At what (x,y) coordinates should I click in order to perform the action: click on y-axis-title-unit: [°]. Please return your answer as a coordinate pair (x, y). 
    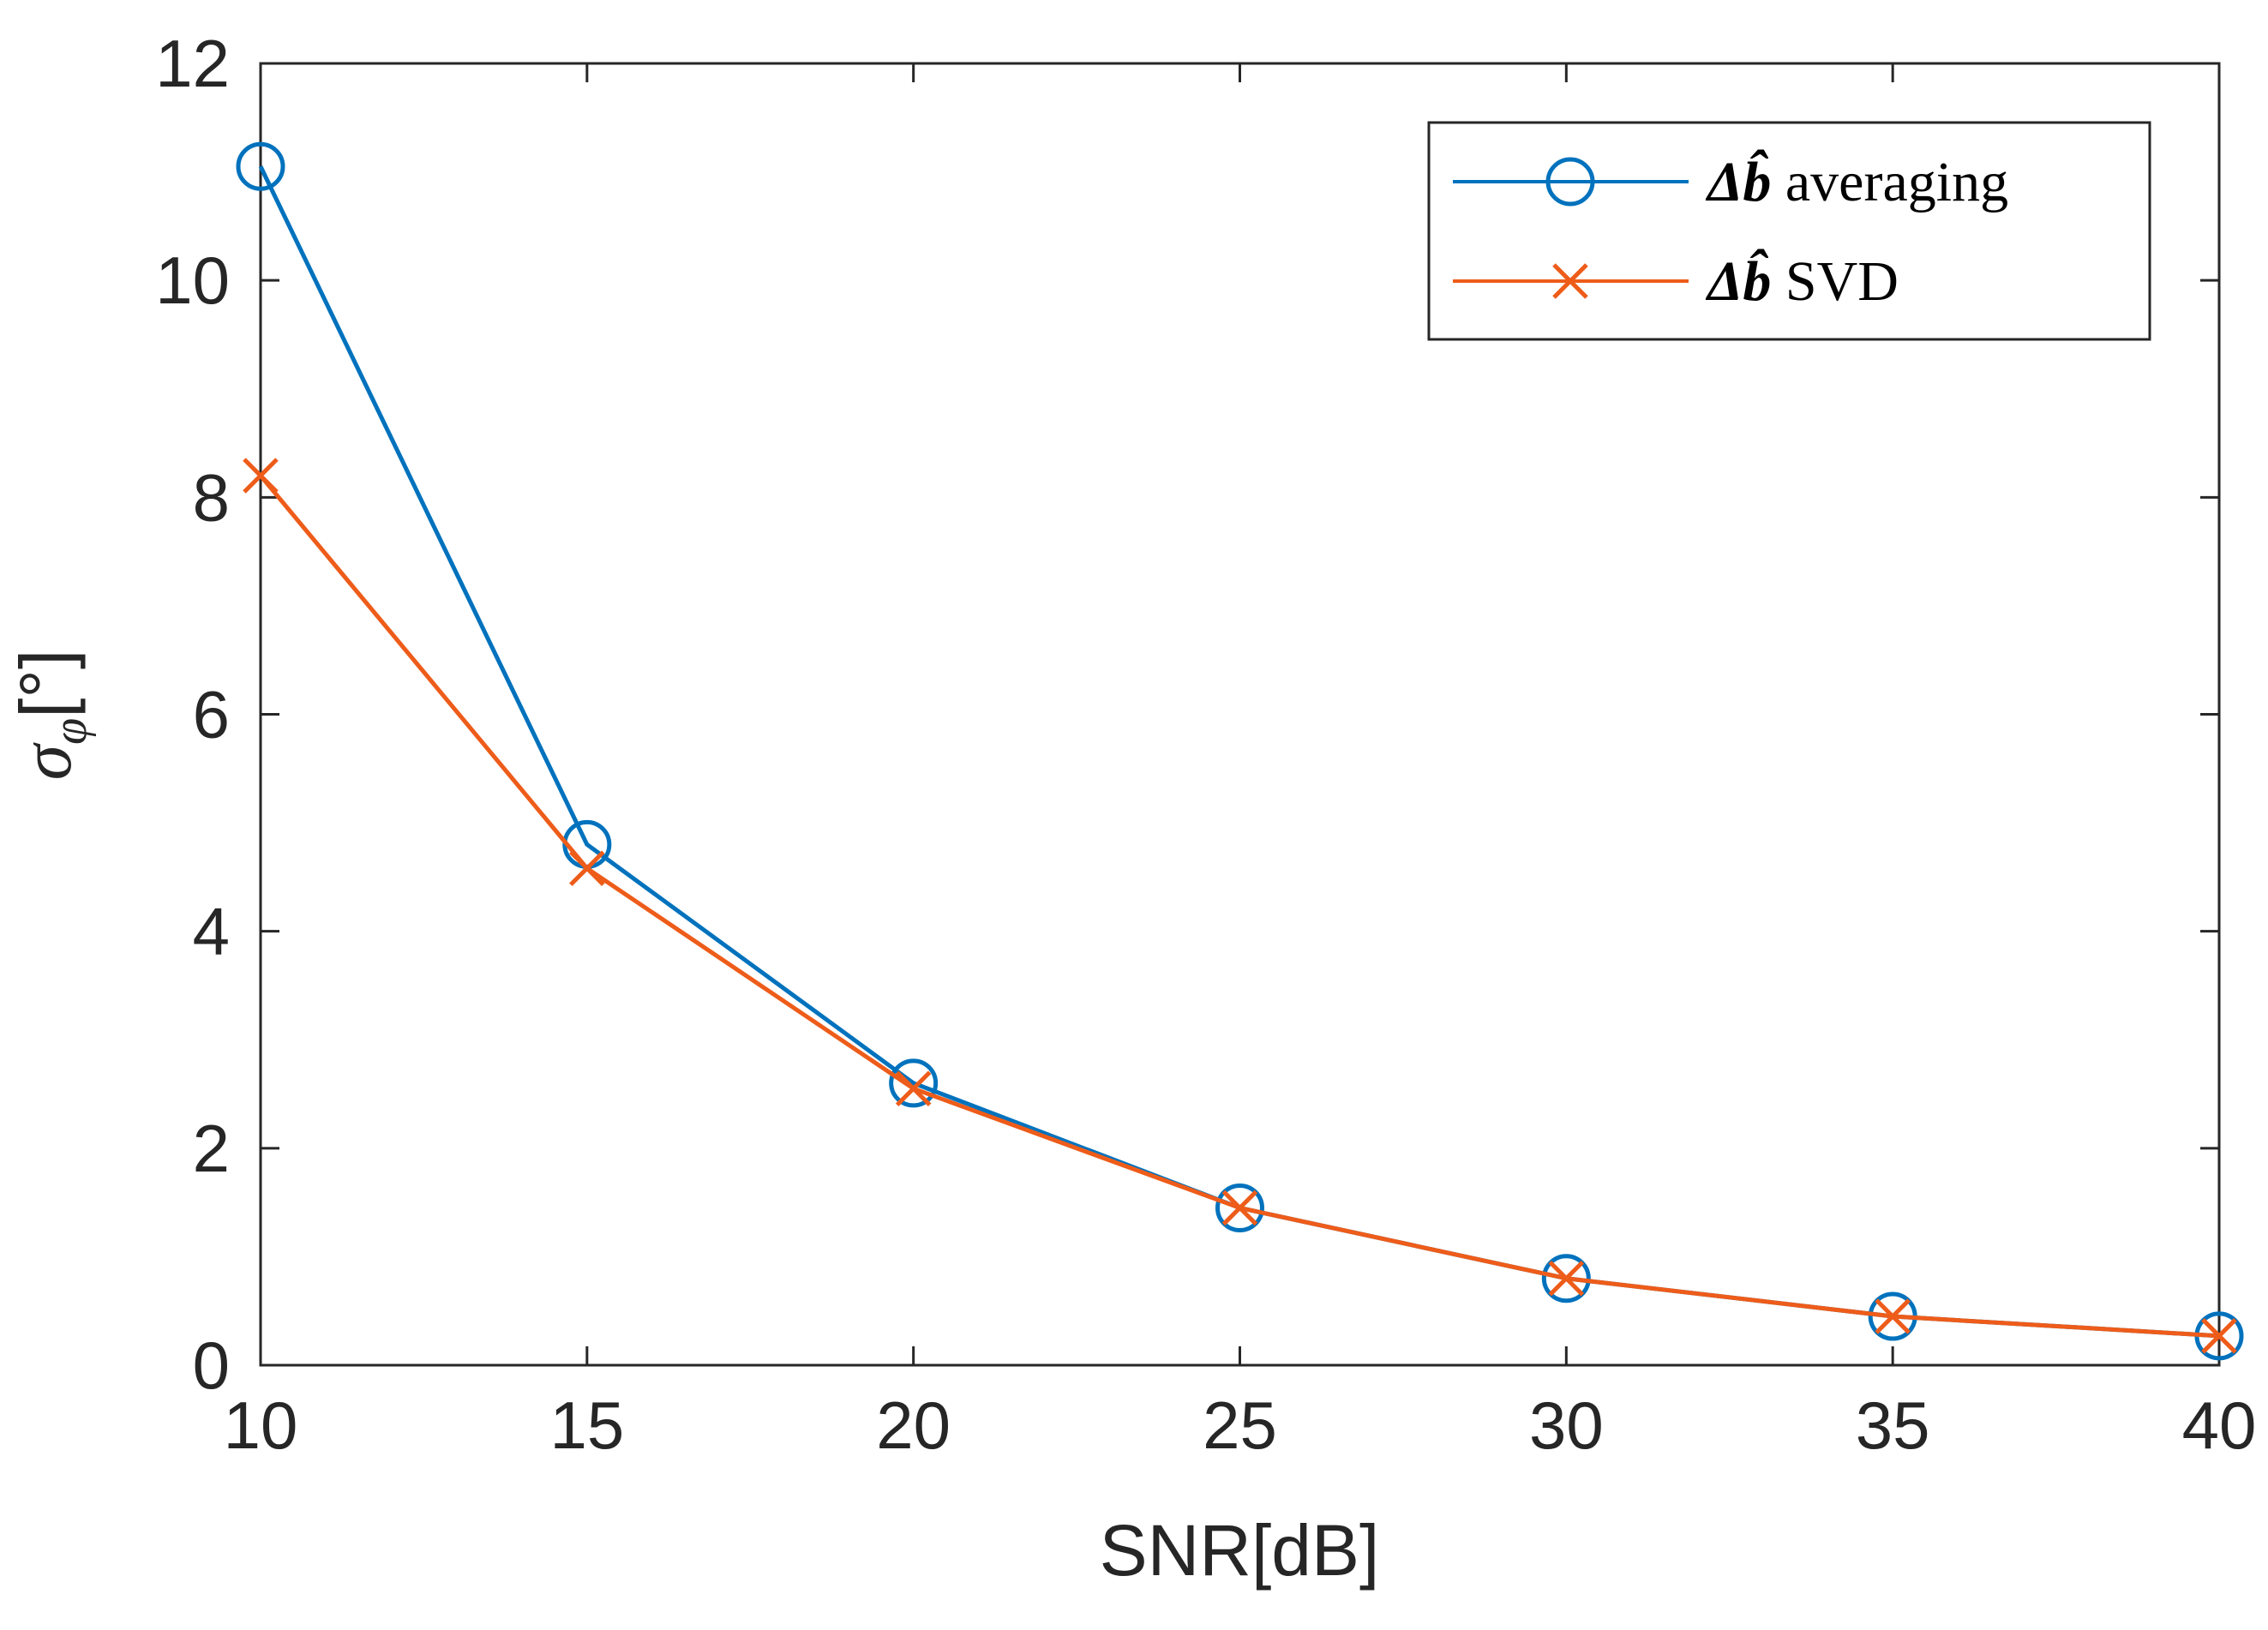
    Looking at the image, I should click on (45, 684).